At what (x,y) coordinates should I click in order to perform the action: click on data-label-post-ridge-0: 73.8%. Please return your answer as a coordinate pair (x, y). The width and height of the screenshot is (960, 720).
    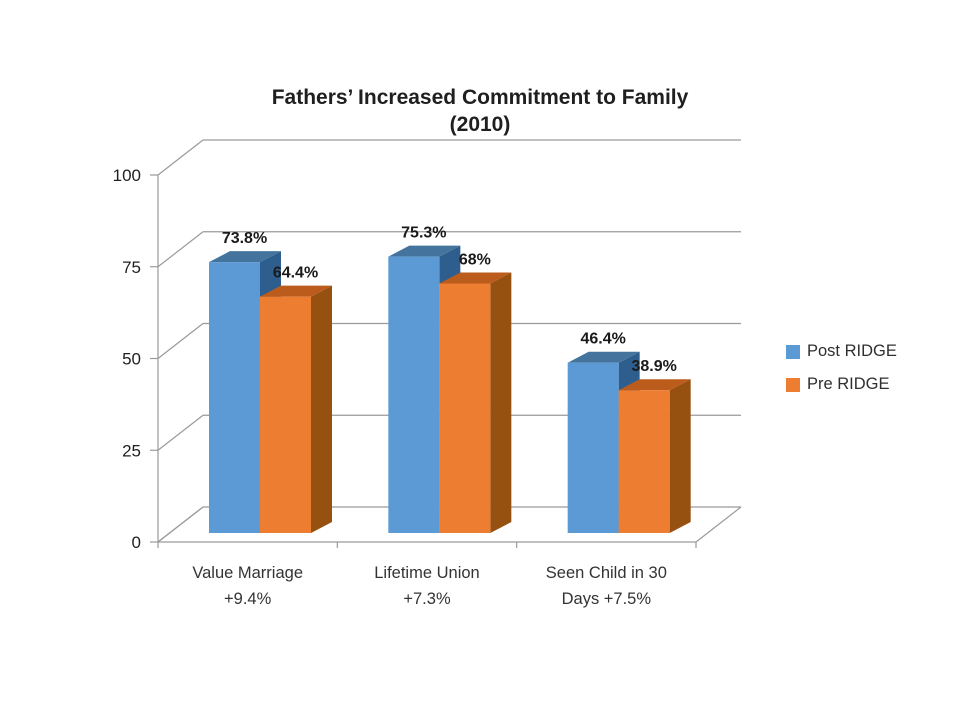
    Looking at the image, I should click on (244, 238).